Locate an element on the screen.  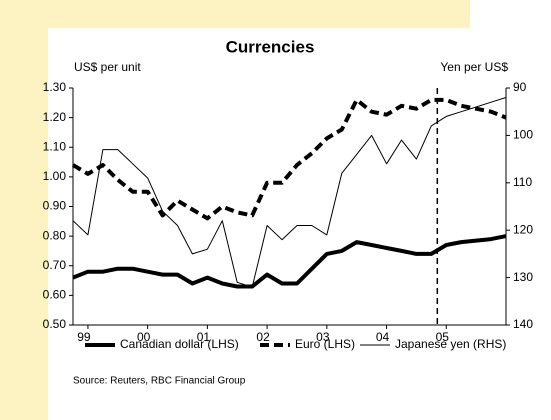
series-line is located at coordinates (289, 261).